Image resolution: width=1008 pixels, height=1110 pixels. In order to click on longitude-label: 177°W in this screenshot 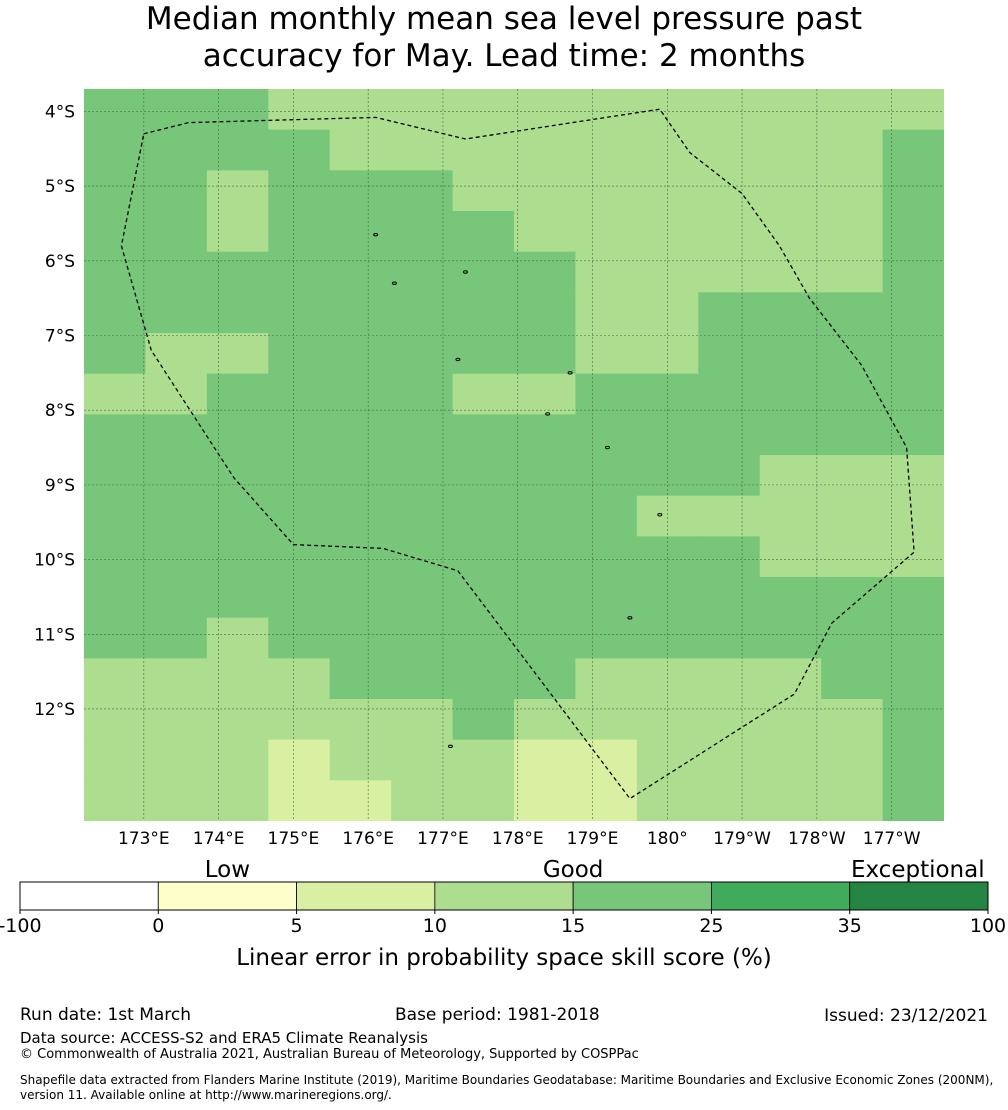, I will do `click(892, 839)`.